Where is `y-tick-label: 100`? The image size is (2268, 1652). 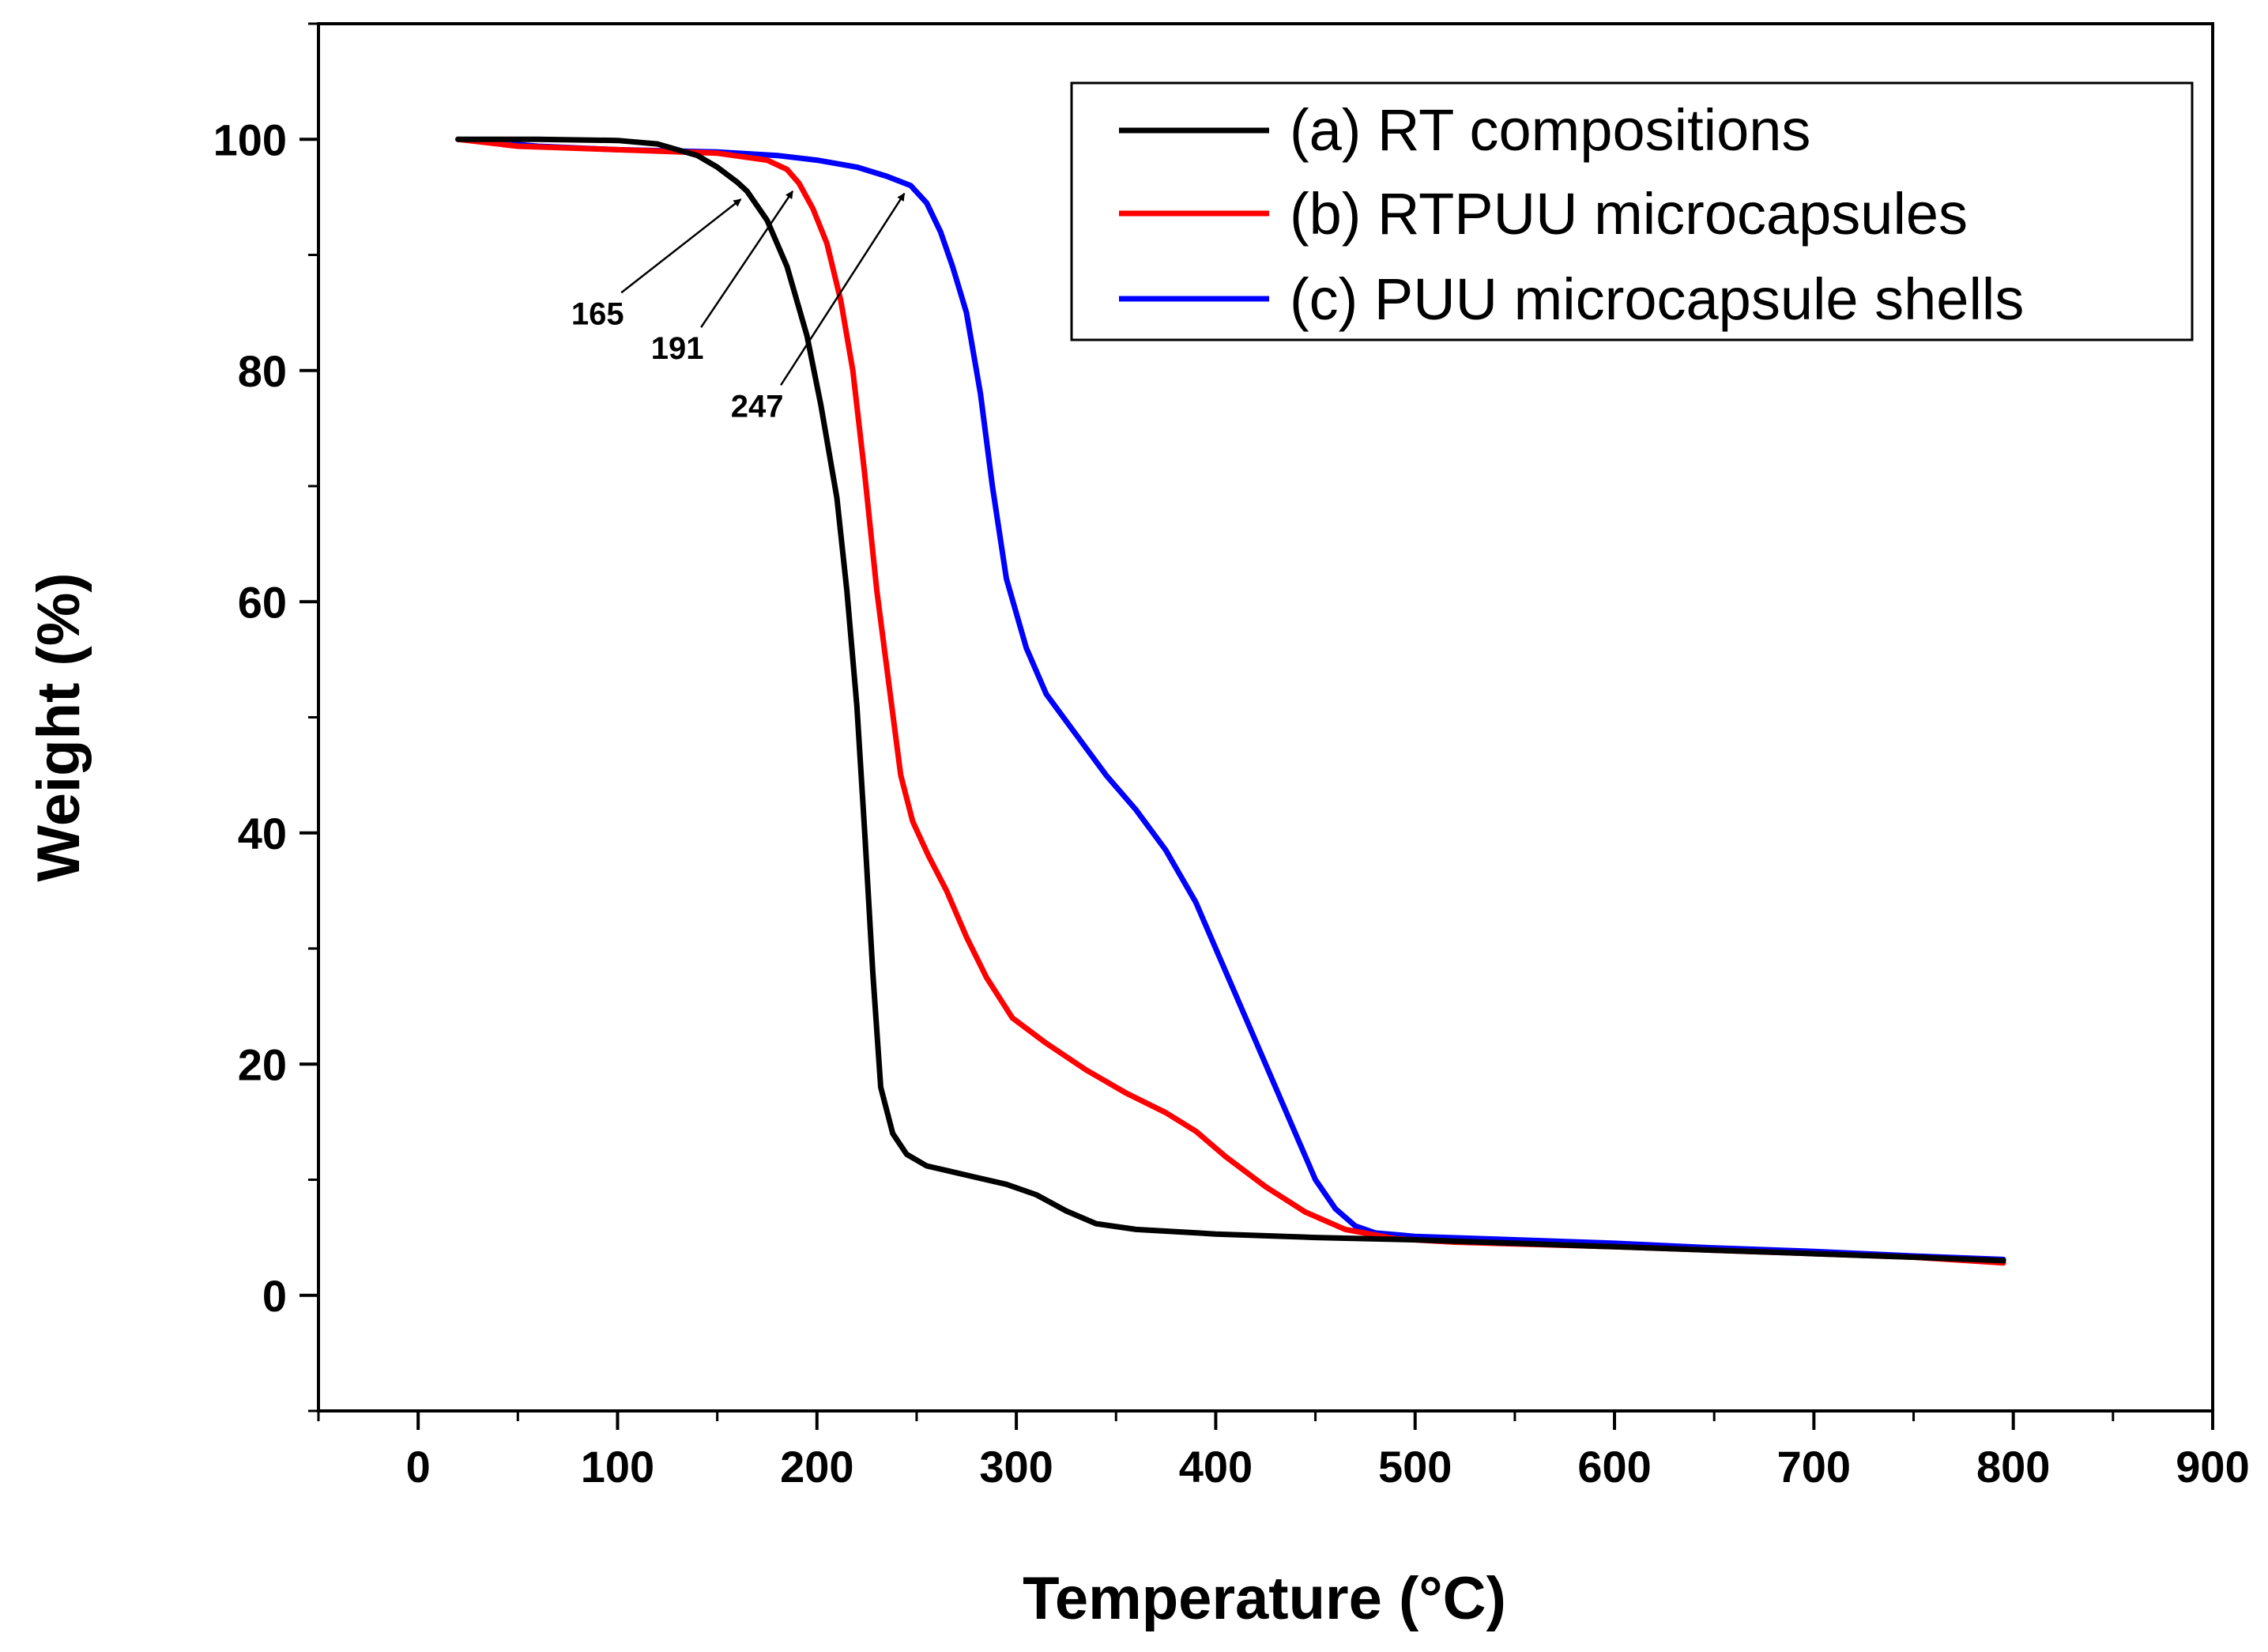 y-tick-label: 100 is located at coordinates (250, 139).